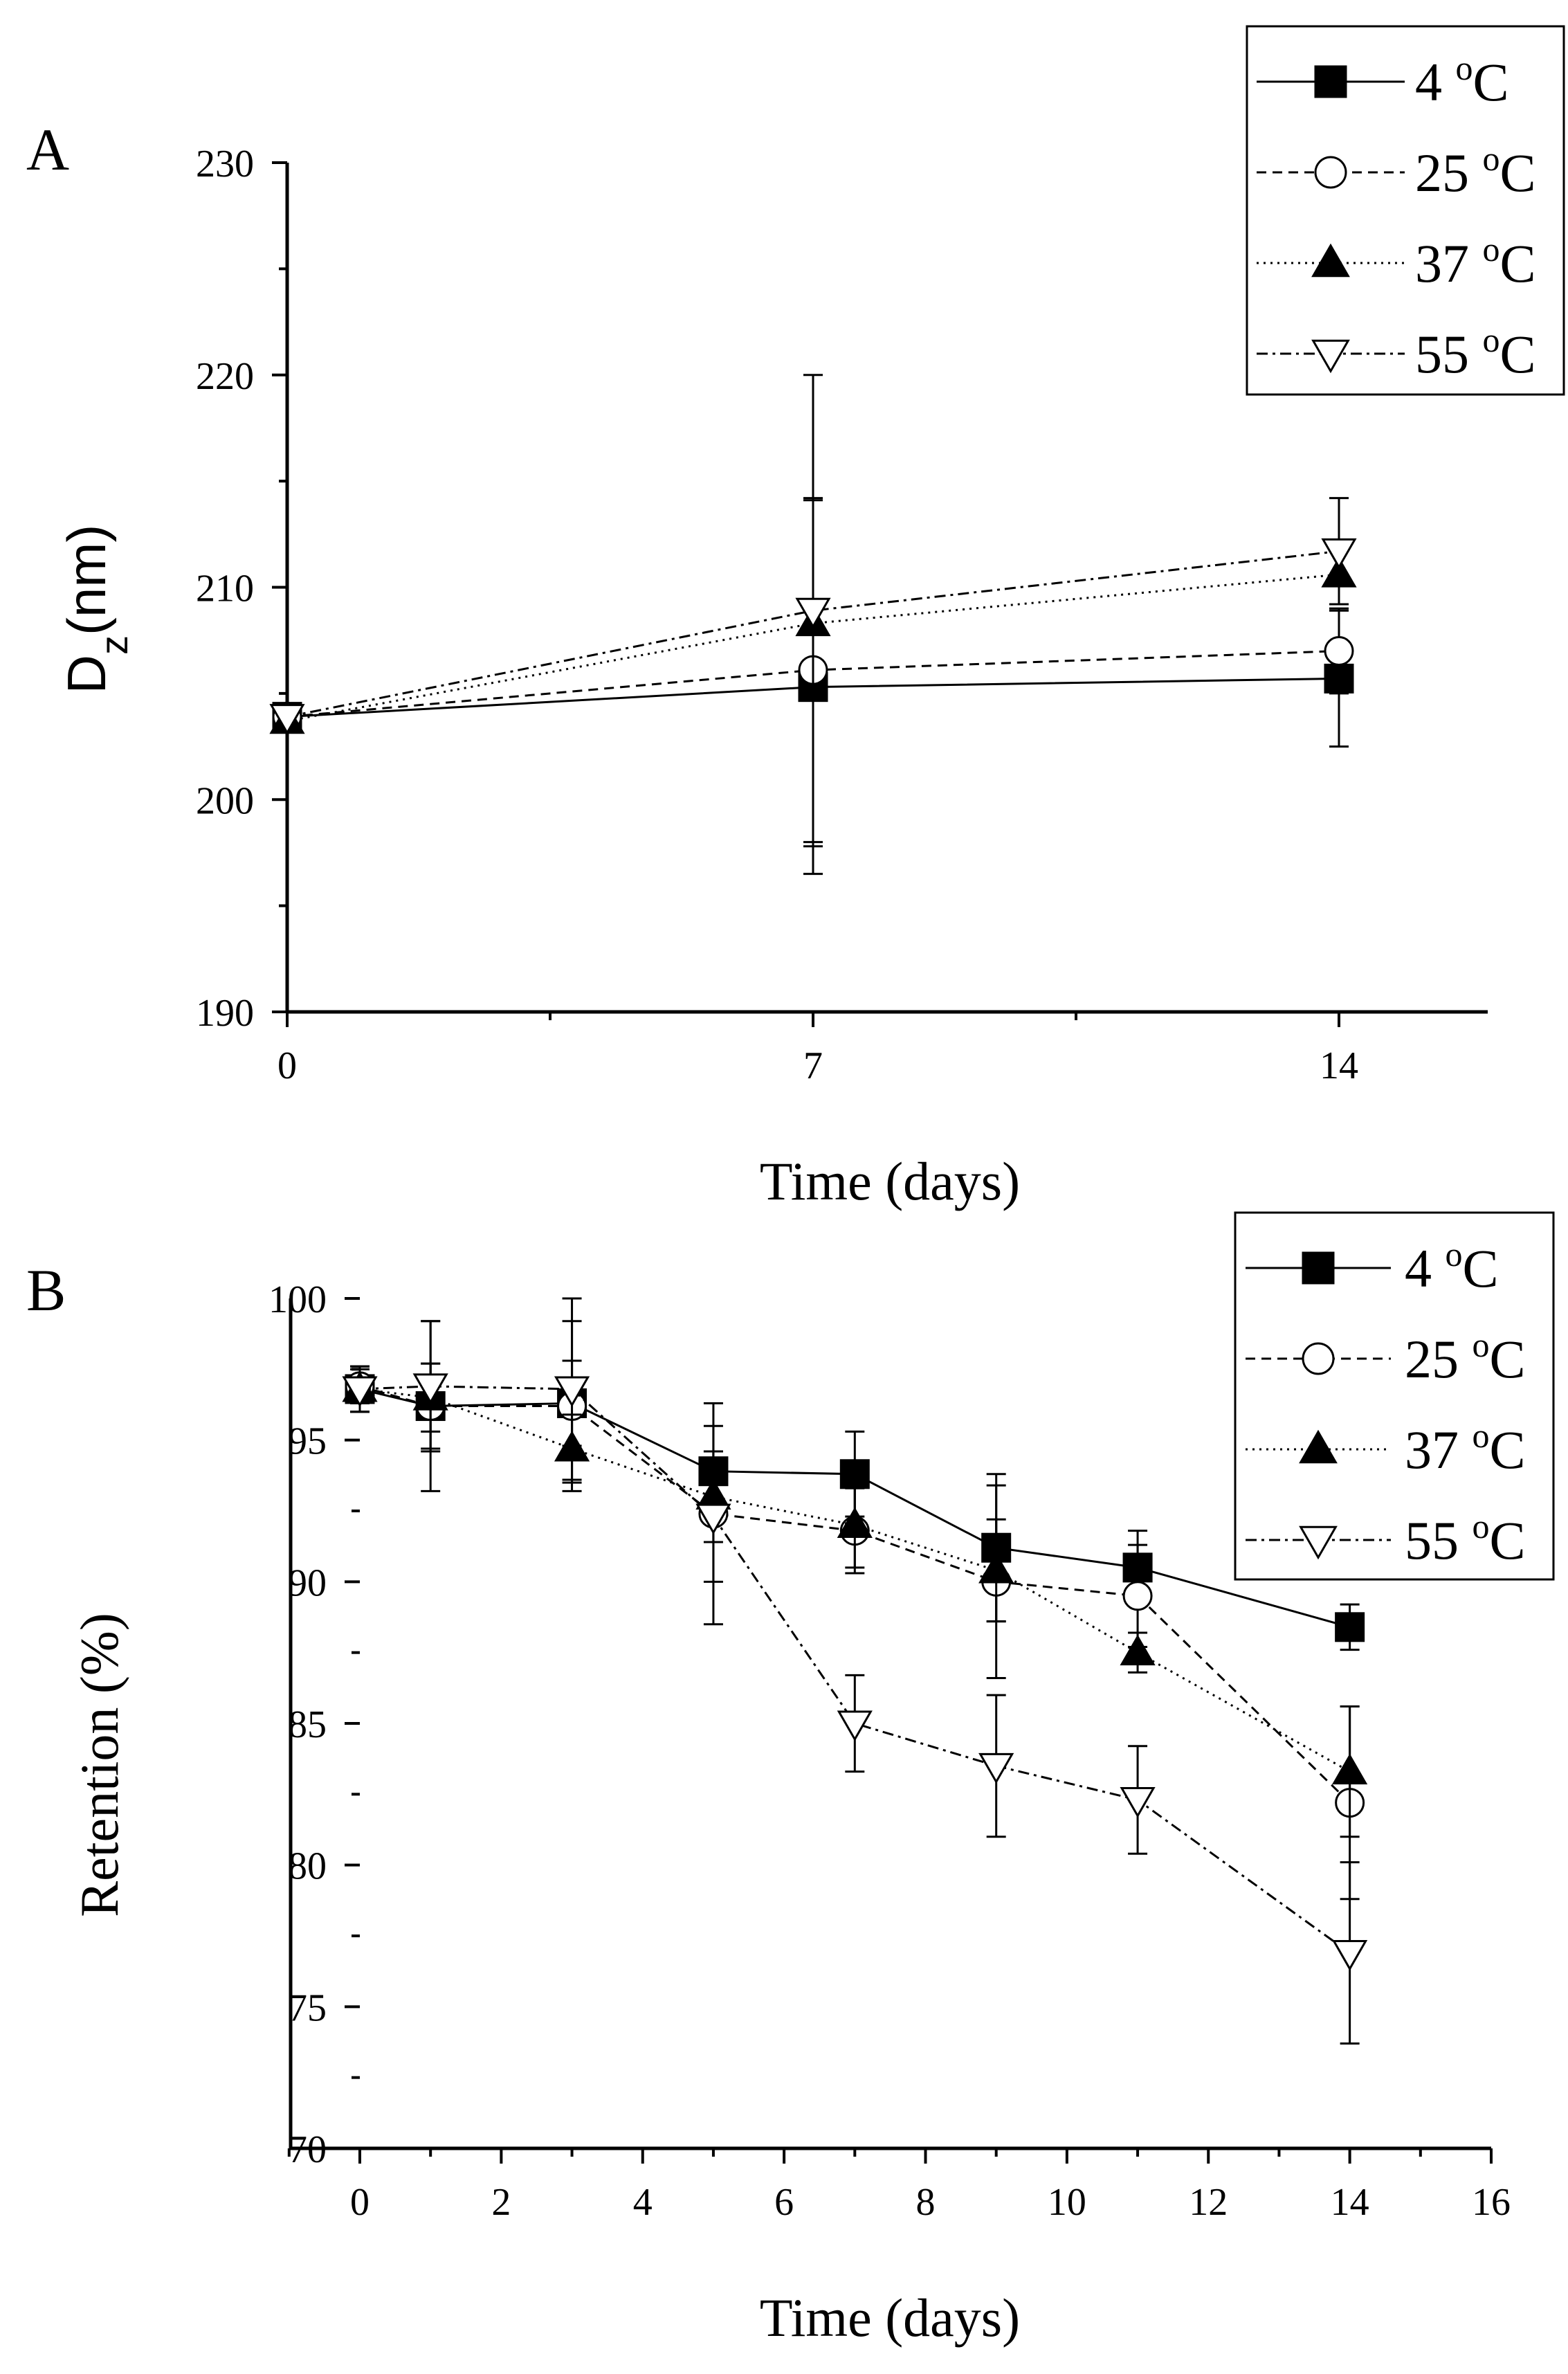 Image resolution: width=1568 pixels, height=2374 pixels. What do you see at coordinates (1386, 1357) in the screenshot?
I see `legend-entry-b-25: 25 oC` at bounding box center [1386, 1357].